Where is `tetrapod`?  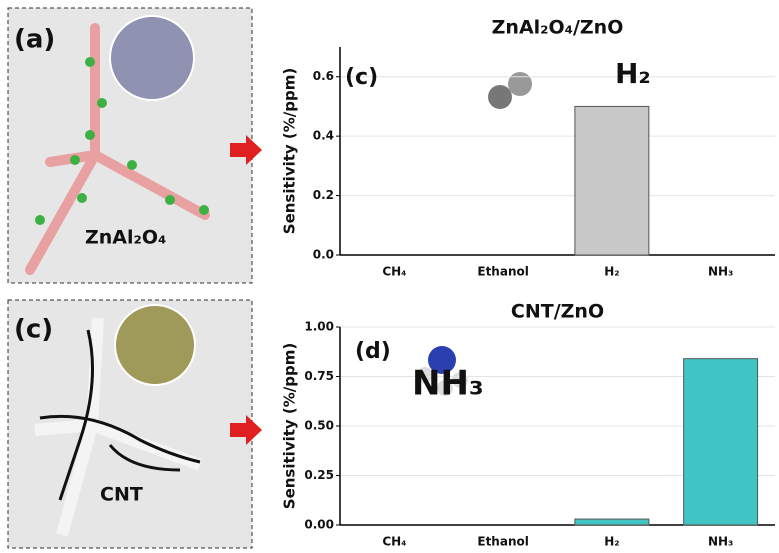
tetrapod is located at coordinates (117, 149).